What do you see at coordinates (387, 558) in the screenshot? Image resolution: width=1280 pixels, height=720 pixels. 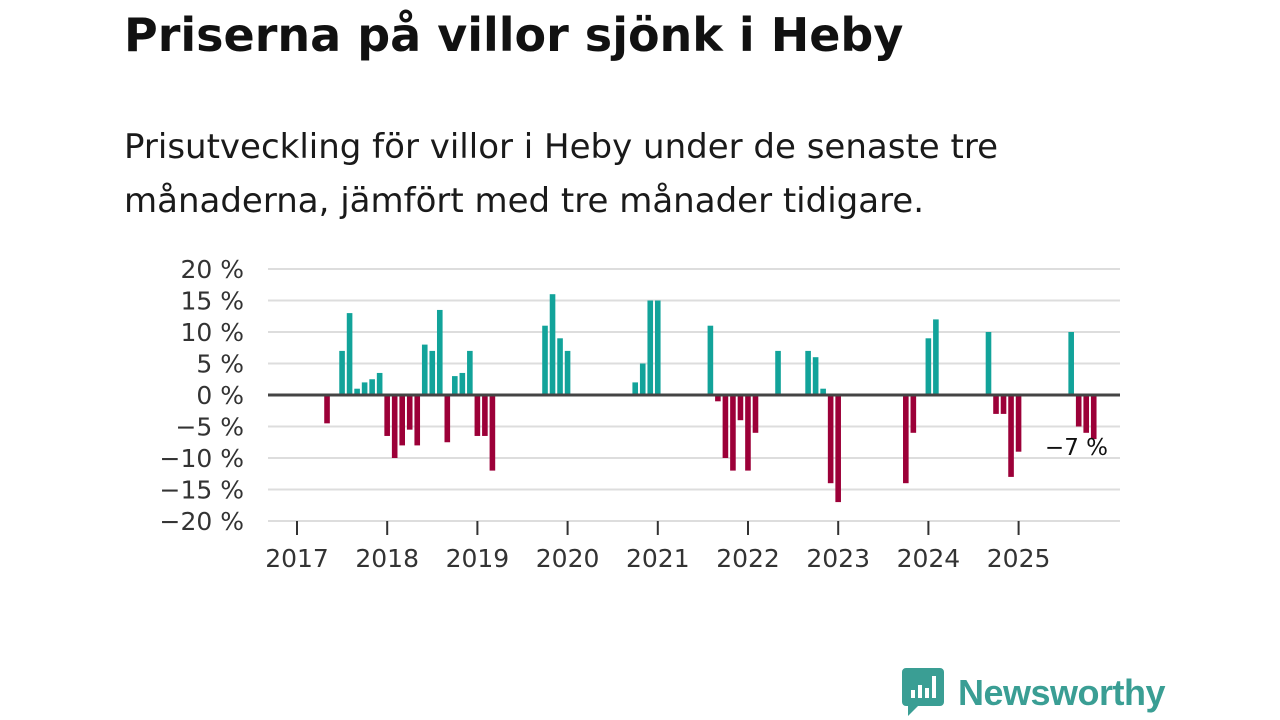 I see `x-tick-label: 2018` at bounding box center [387, 558].